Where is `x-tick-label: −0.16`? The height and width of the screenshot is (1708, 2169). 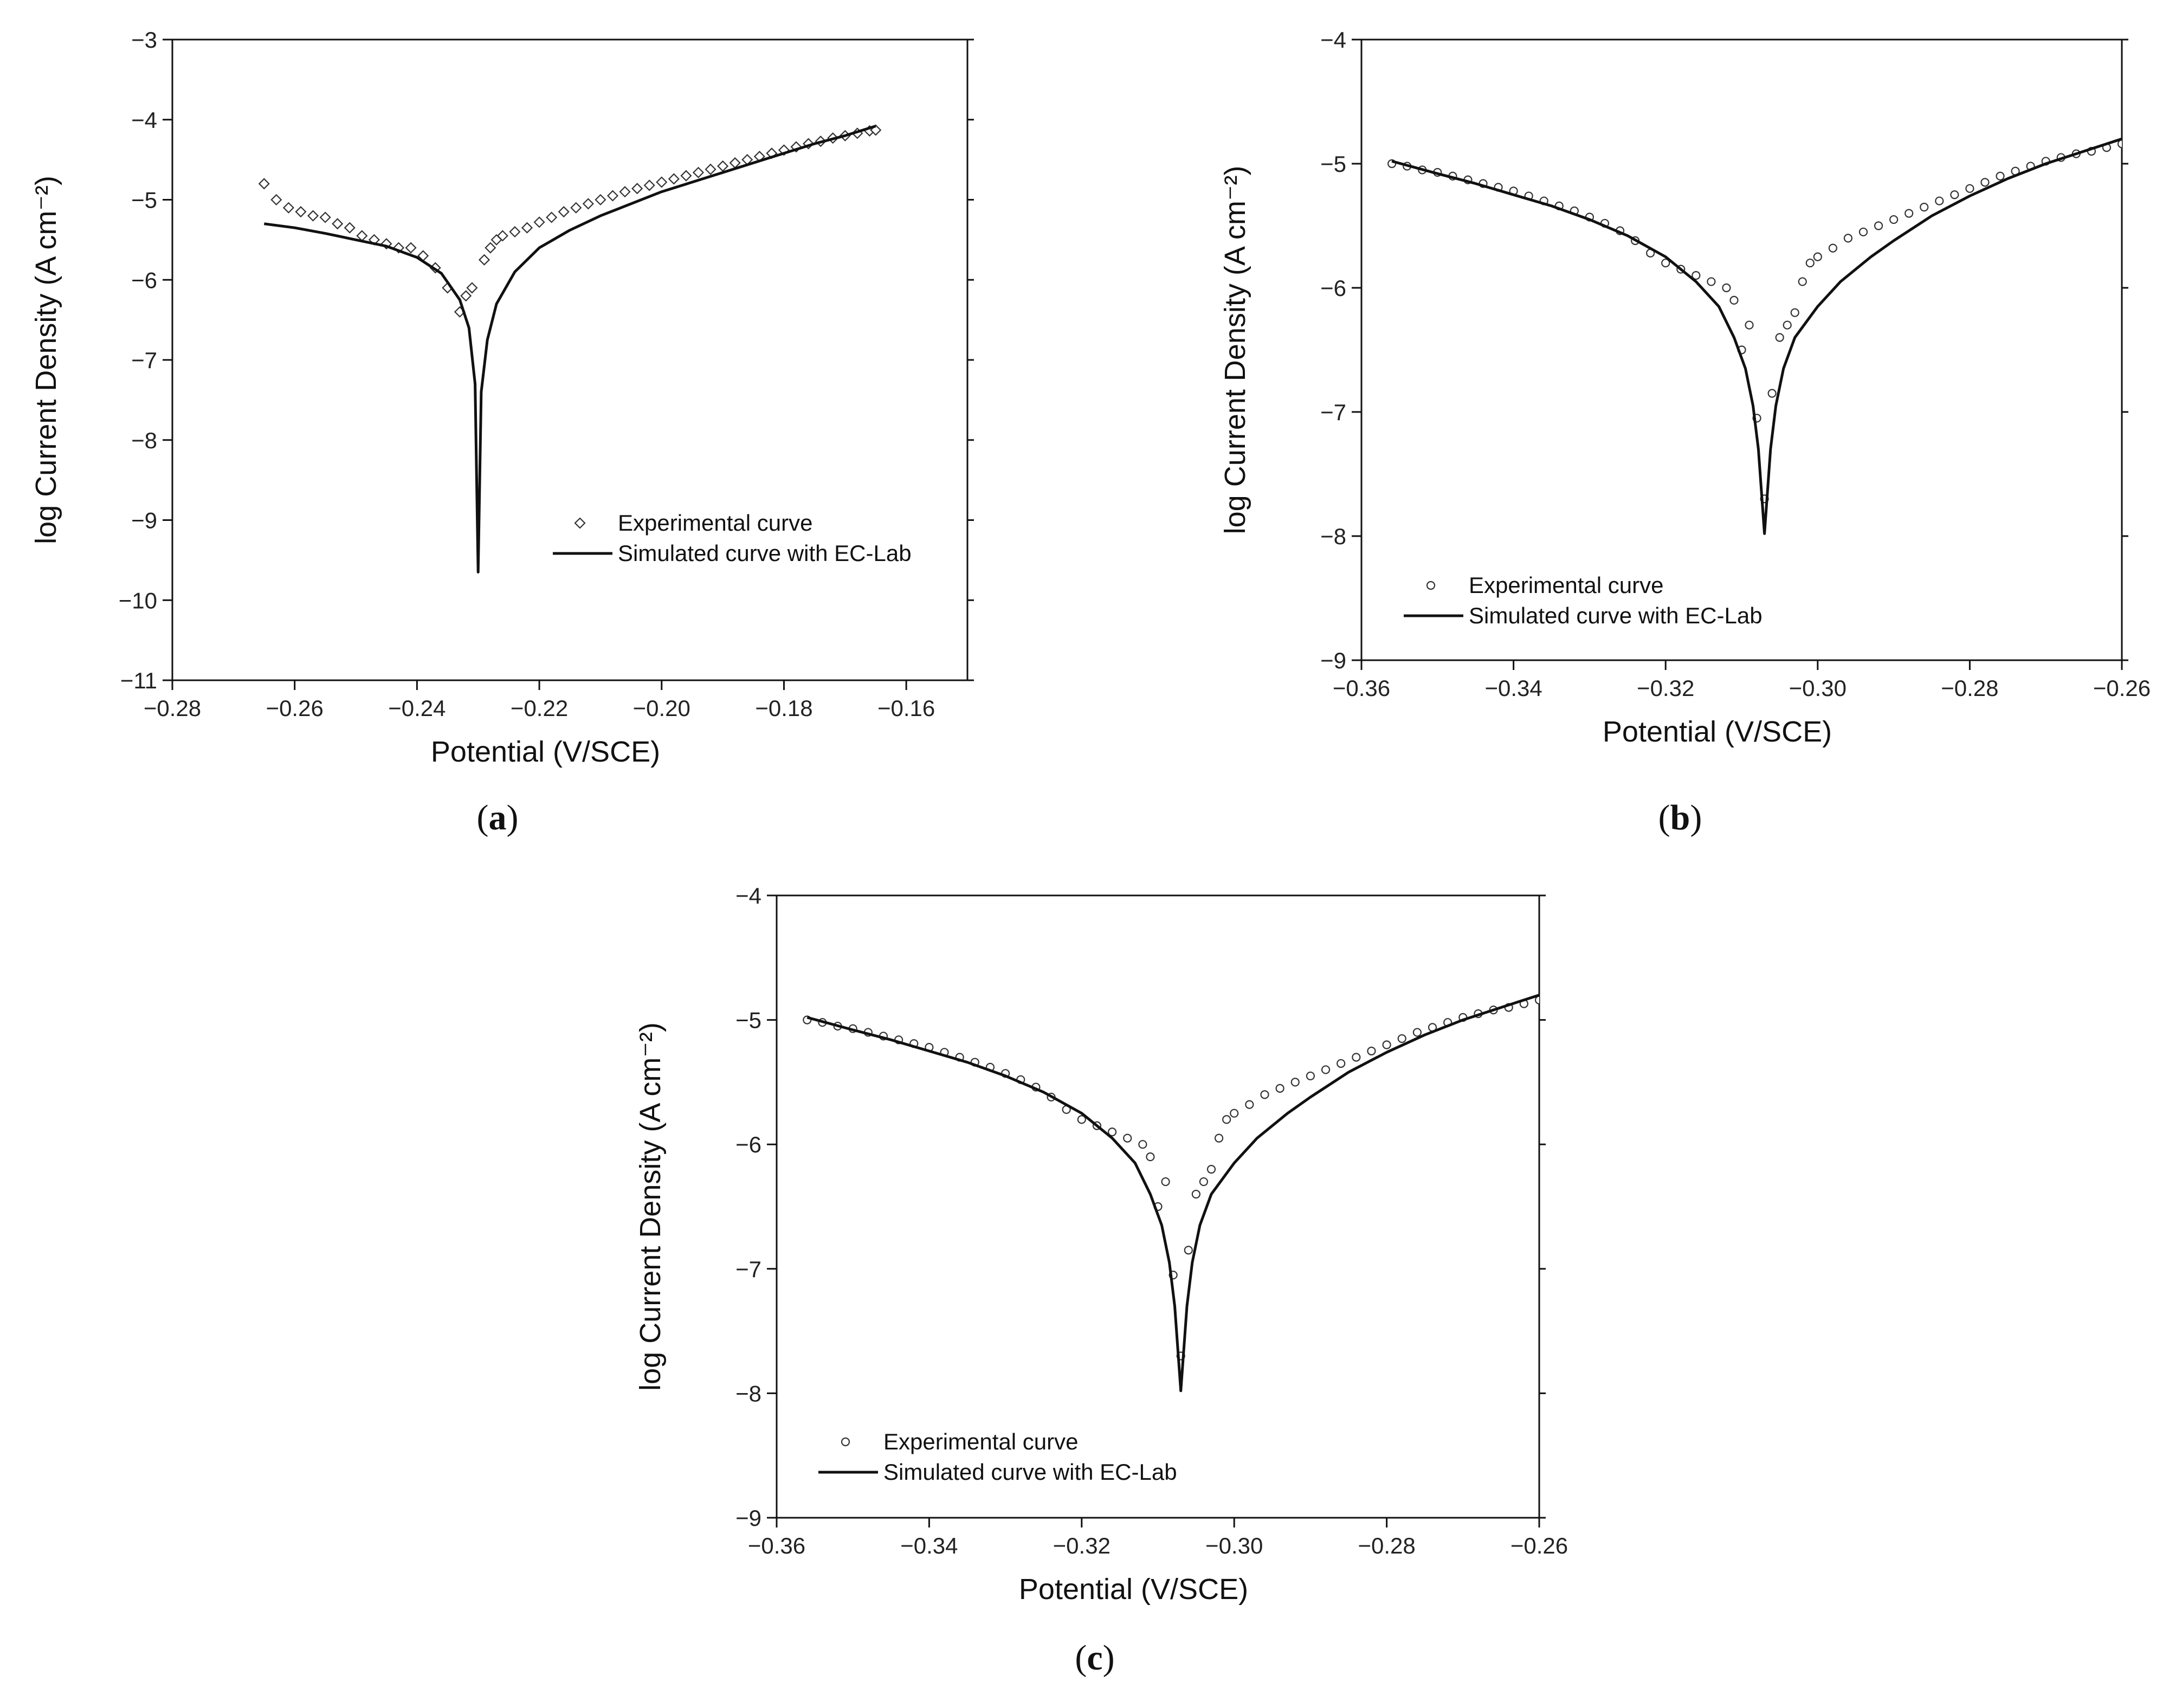 x-tick-label: −0.16 is located at coordinates (906, 708).